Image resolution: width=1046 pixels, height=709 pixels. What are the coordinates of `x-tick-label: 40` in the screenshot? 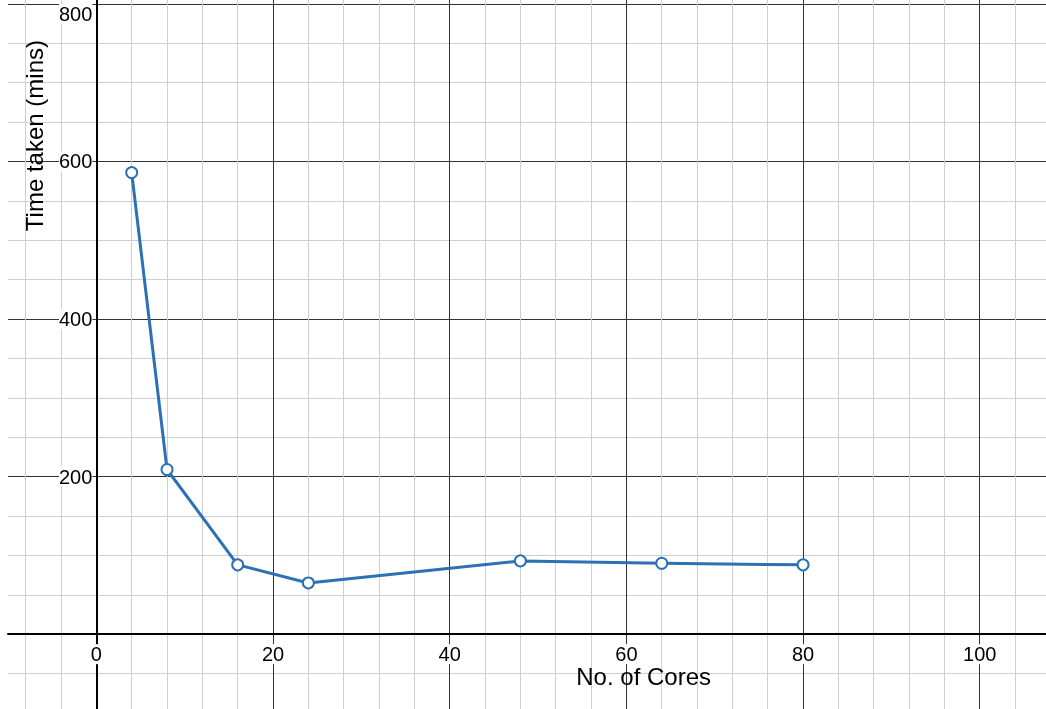 It's located at (449, 654).